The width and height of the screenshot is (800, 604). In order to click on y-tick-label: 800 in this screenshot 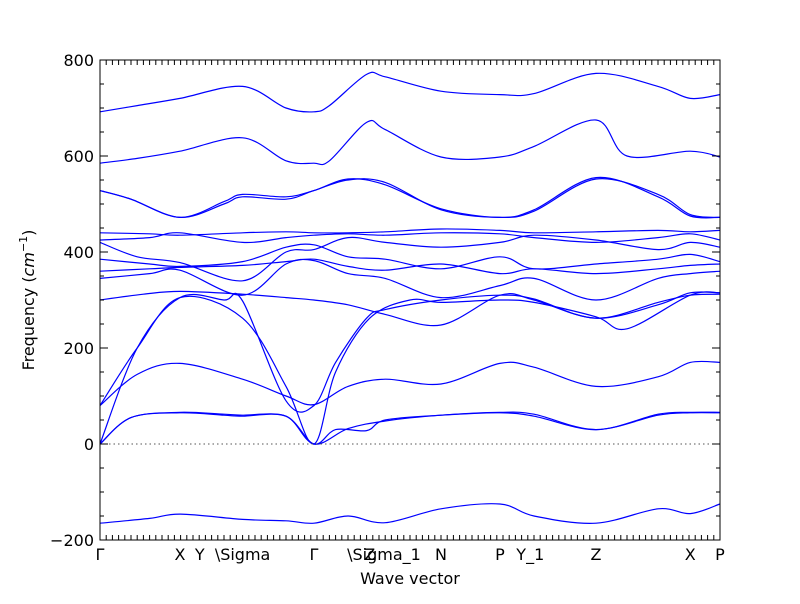, I will do `click(78, 60)`.